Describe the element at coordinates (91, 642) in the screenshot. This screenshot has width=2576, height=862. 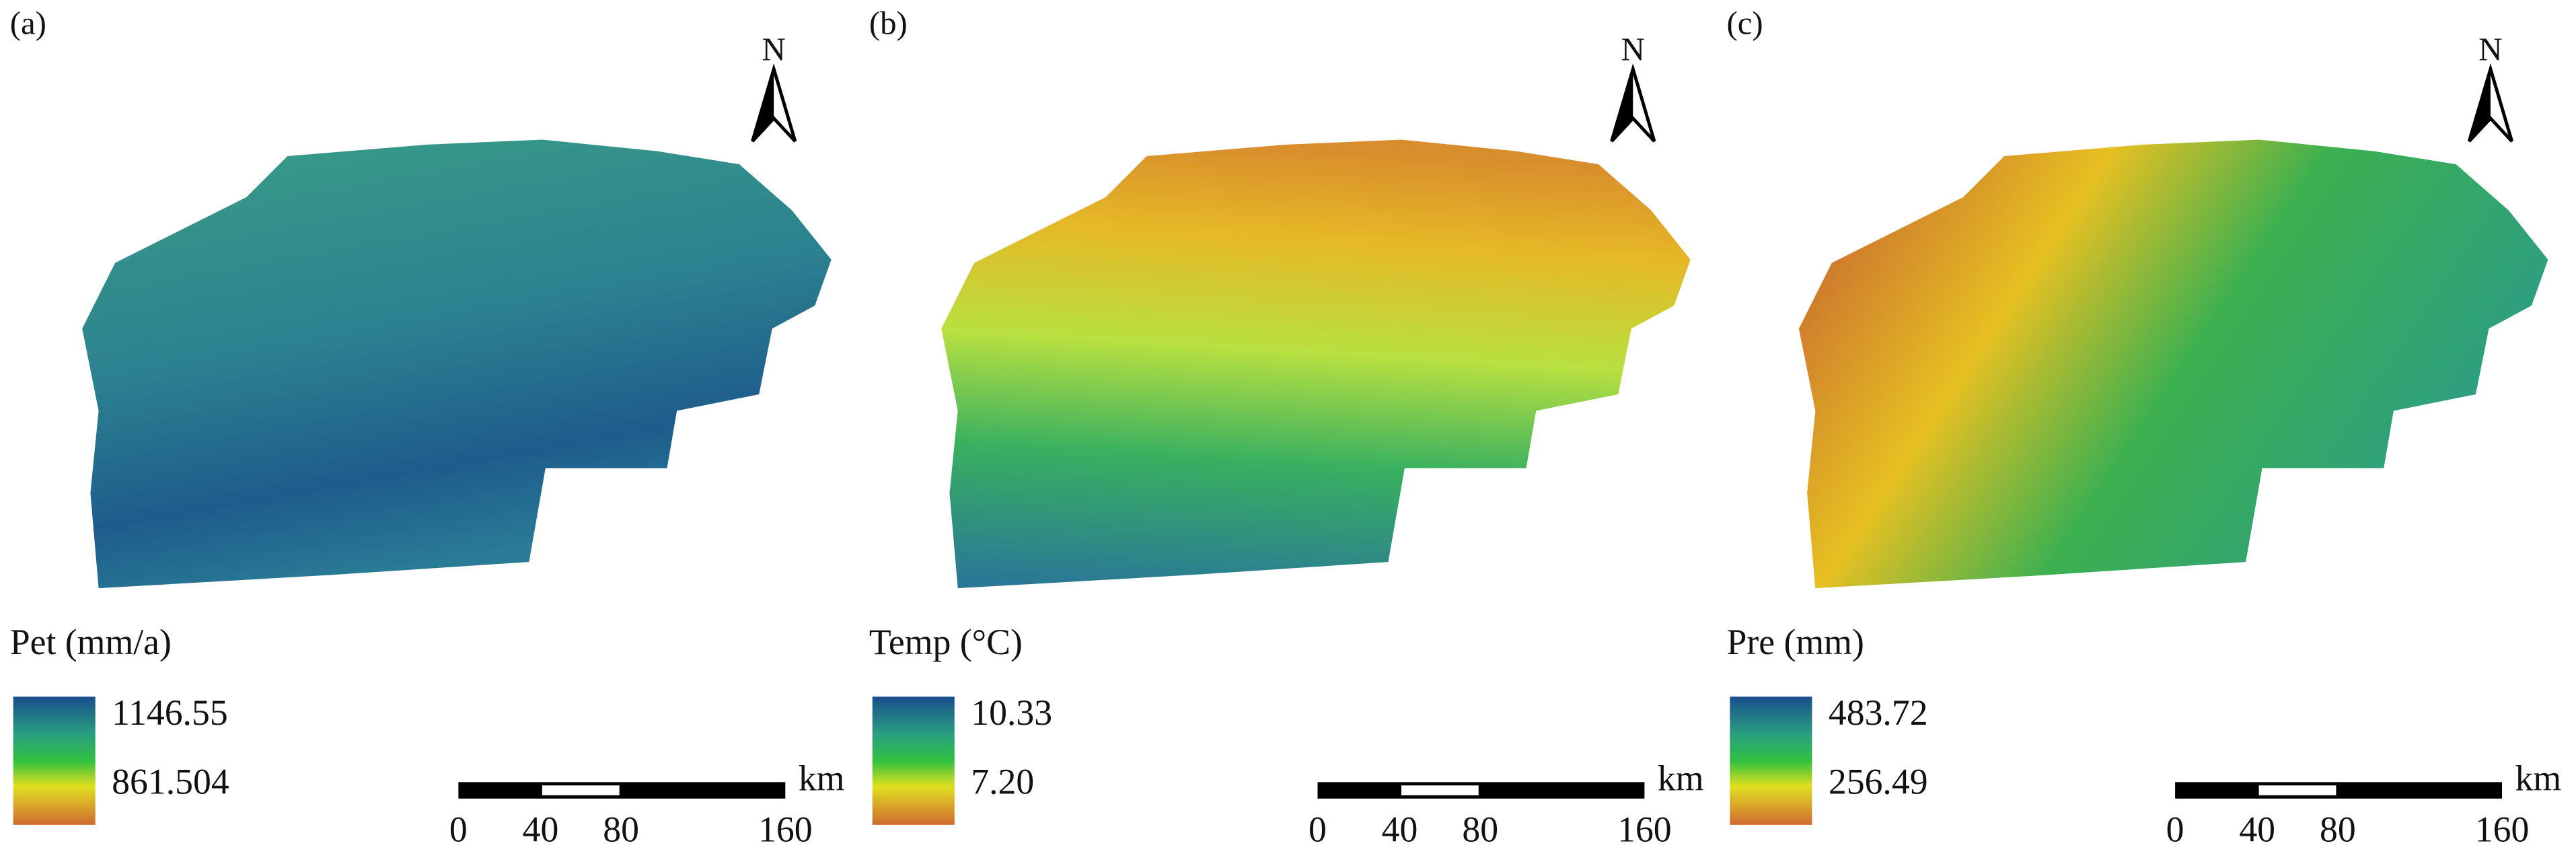
I see `legend-title: Pet (mm/a)` at that location.